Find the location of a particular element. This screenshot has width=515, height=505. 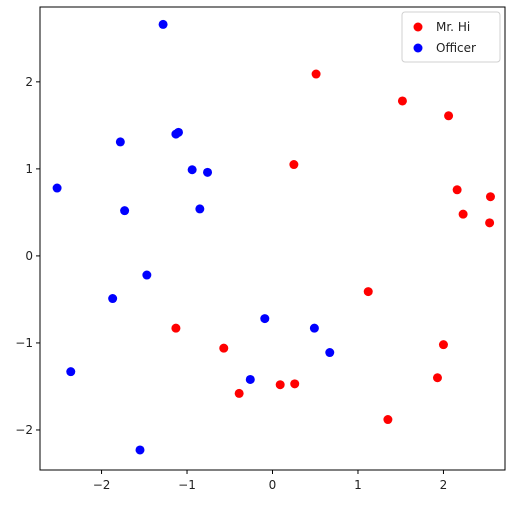

legend-label: Officer is located at coordinates (456, 48).